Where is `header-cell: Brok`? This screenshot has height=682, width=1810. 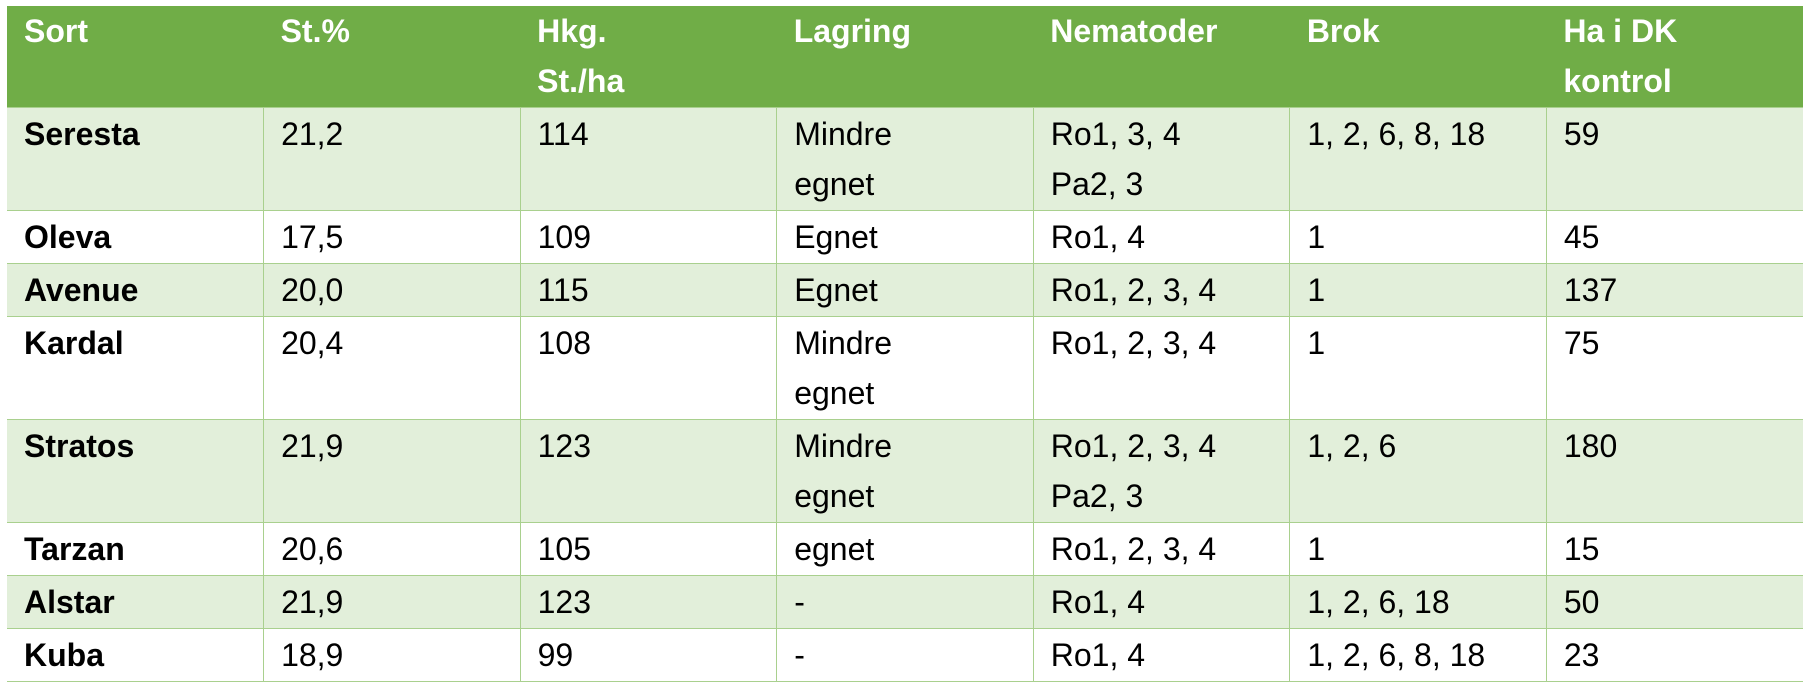
header-cell: Brok is located at coordinates (1418, 57).